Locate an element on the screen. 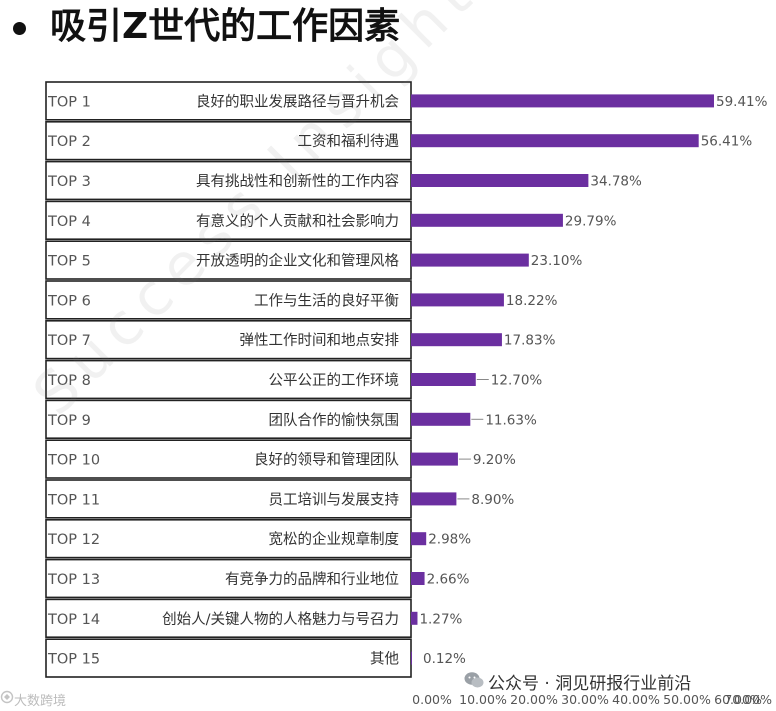  rank-label: TOP 1 is located at coordinates (69, 102).